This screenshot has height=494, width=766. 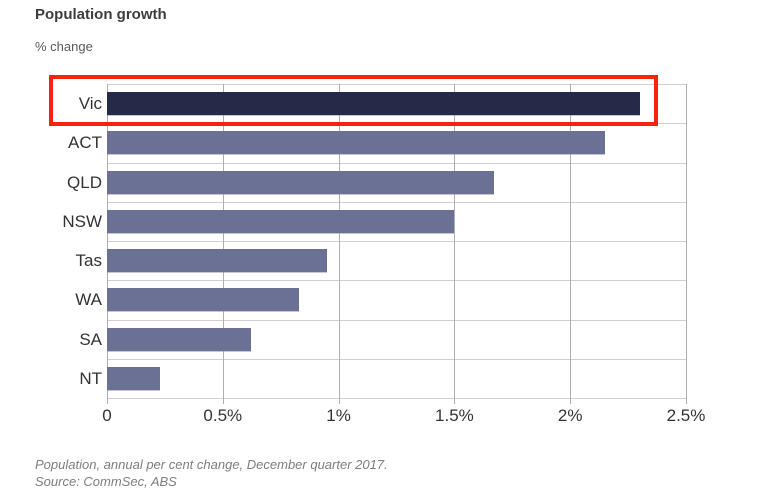 What do you see at coordinates (88, 300) in the screenshot?
I see `category-label: WA` at bounding box center [88, 300].